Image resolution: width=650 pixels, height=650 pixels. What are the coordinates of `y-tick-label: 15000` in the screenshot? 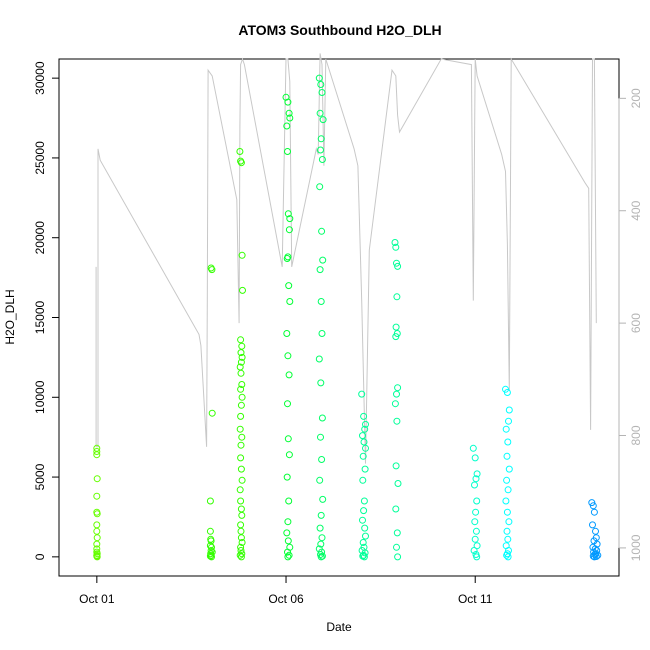 It's located at (40, 317).